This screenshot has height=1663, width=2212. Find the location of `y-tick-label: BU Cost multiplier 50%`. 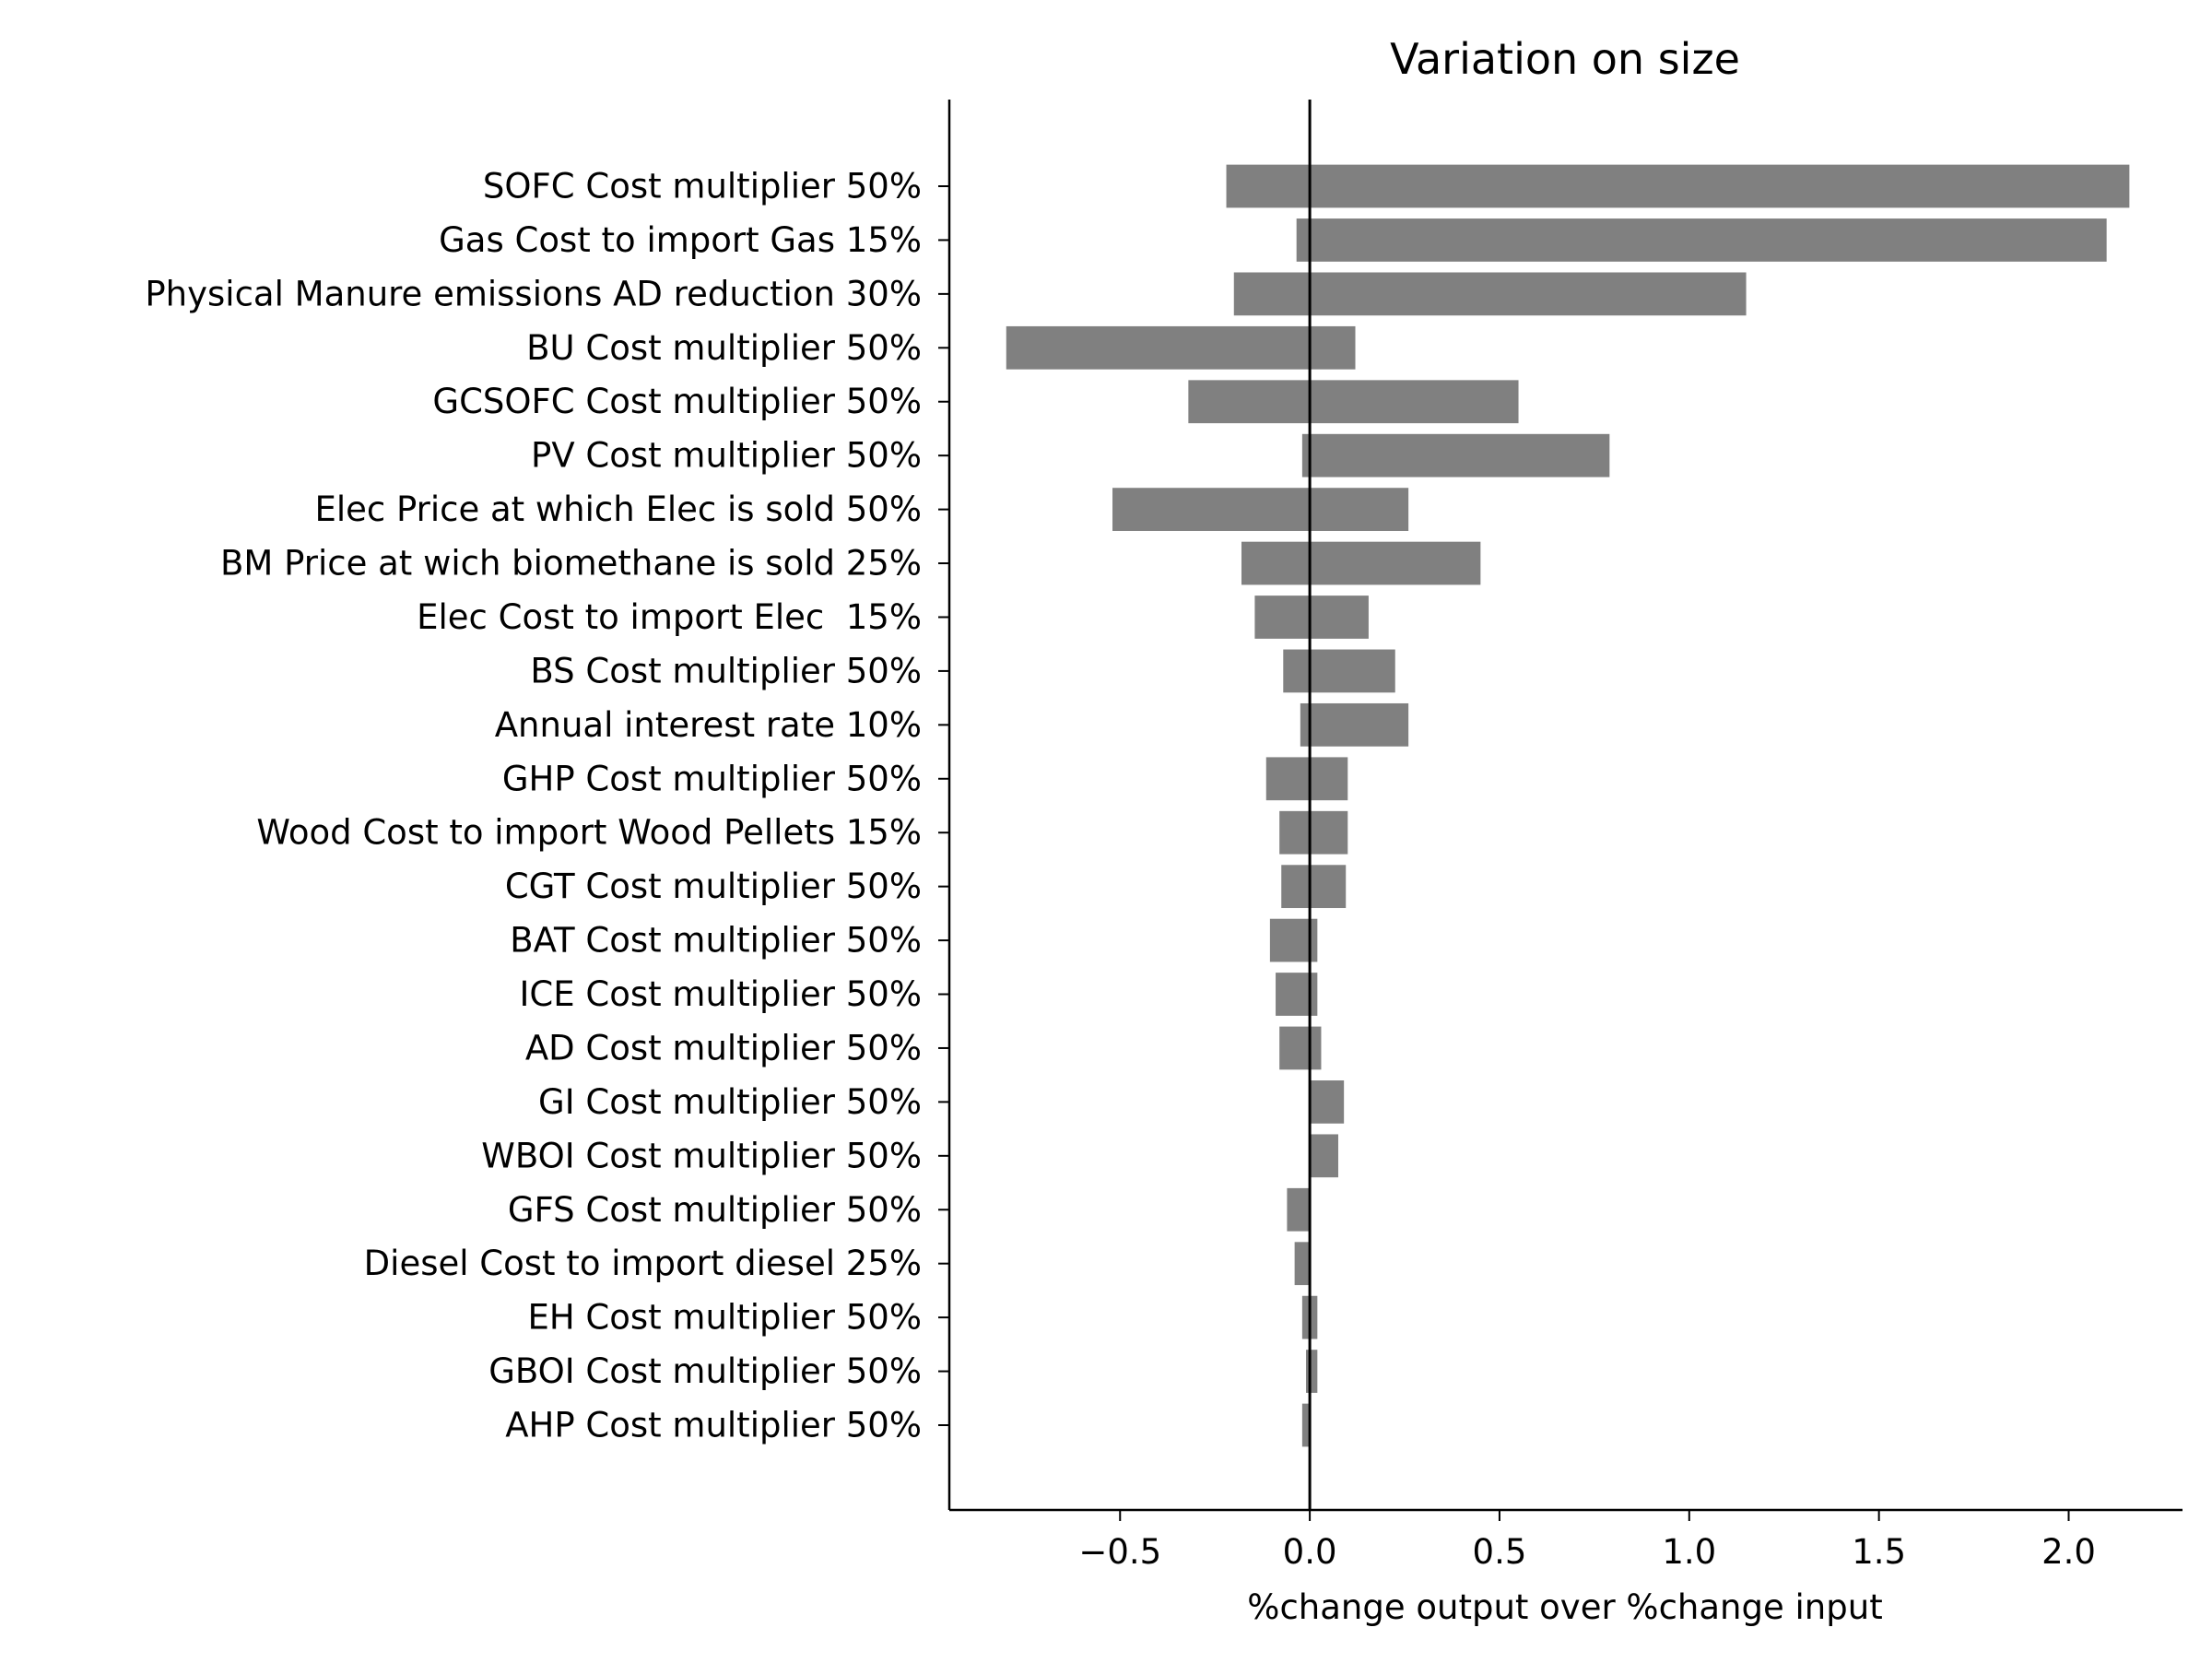

y-tick-label: BU Cost multiplier 50% is located at coordinates (724, 348).